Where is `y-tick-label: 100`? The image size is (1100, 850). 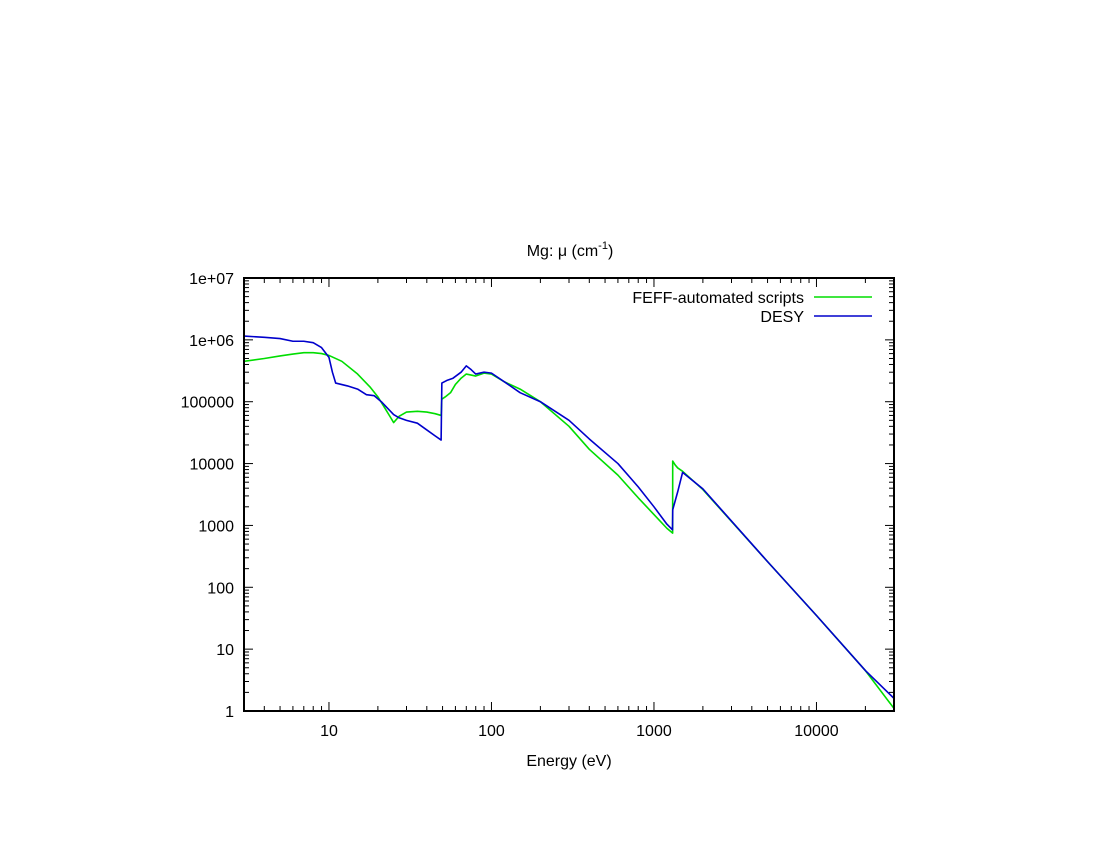
y-tick-label: 100 is located at coordinates (220, 588).